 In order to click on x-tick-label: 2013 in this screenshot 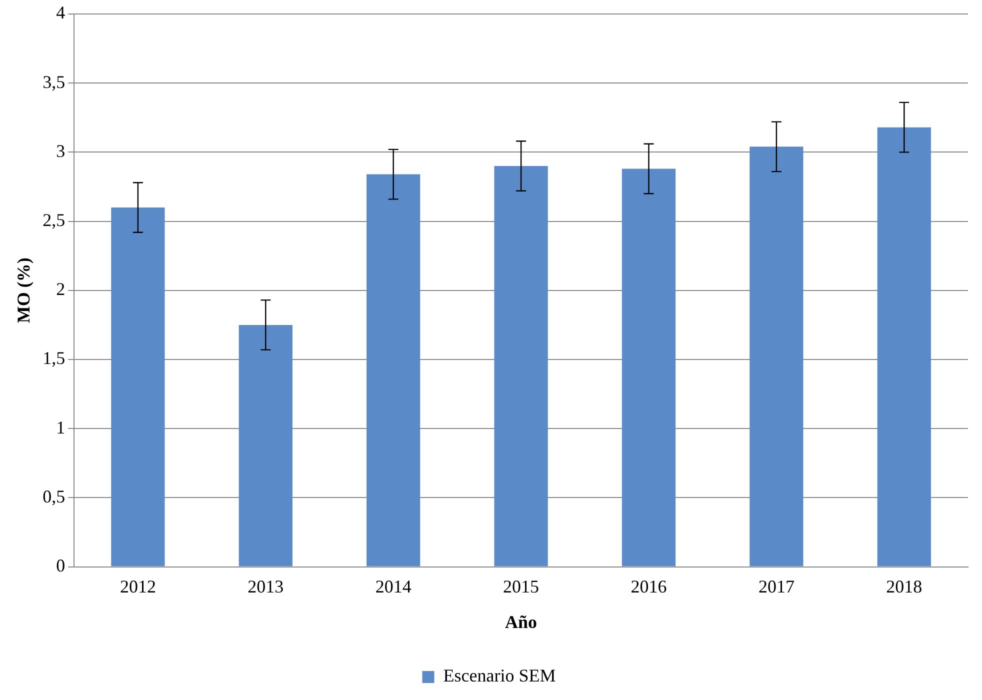, I will do `click(266, 586)`.